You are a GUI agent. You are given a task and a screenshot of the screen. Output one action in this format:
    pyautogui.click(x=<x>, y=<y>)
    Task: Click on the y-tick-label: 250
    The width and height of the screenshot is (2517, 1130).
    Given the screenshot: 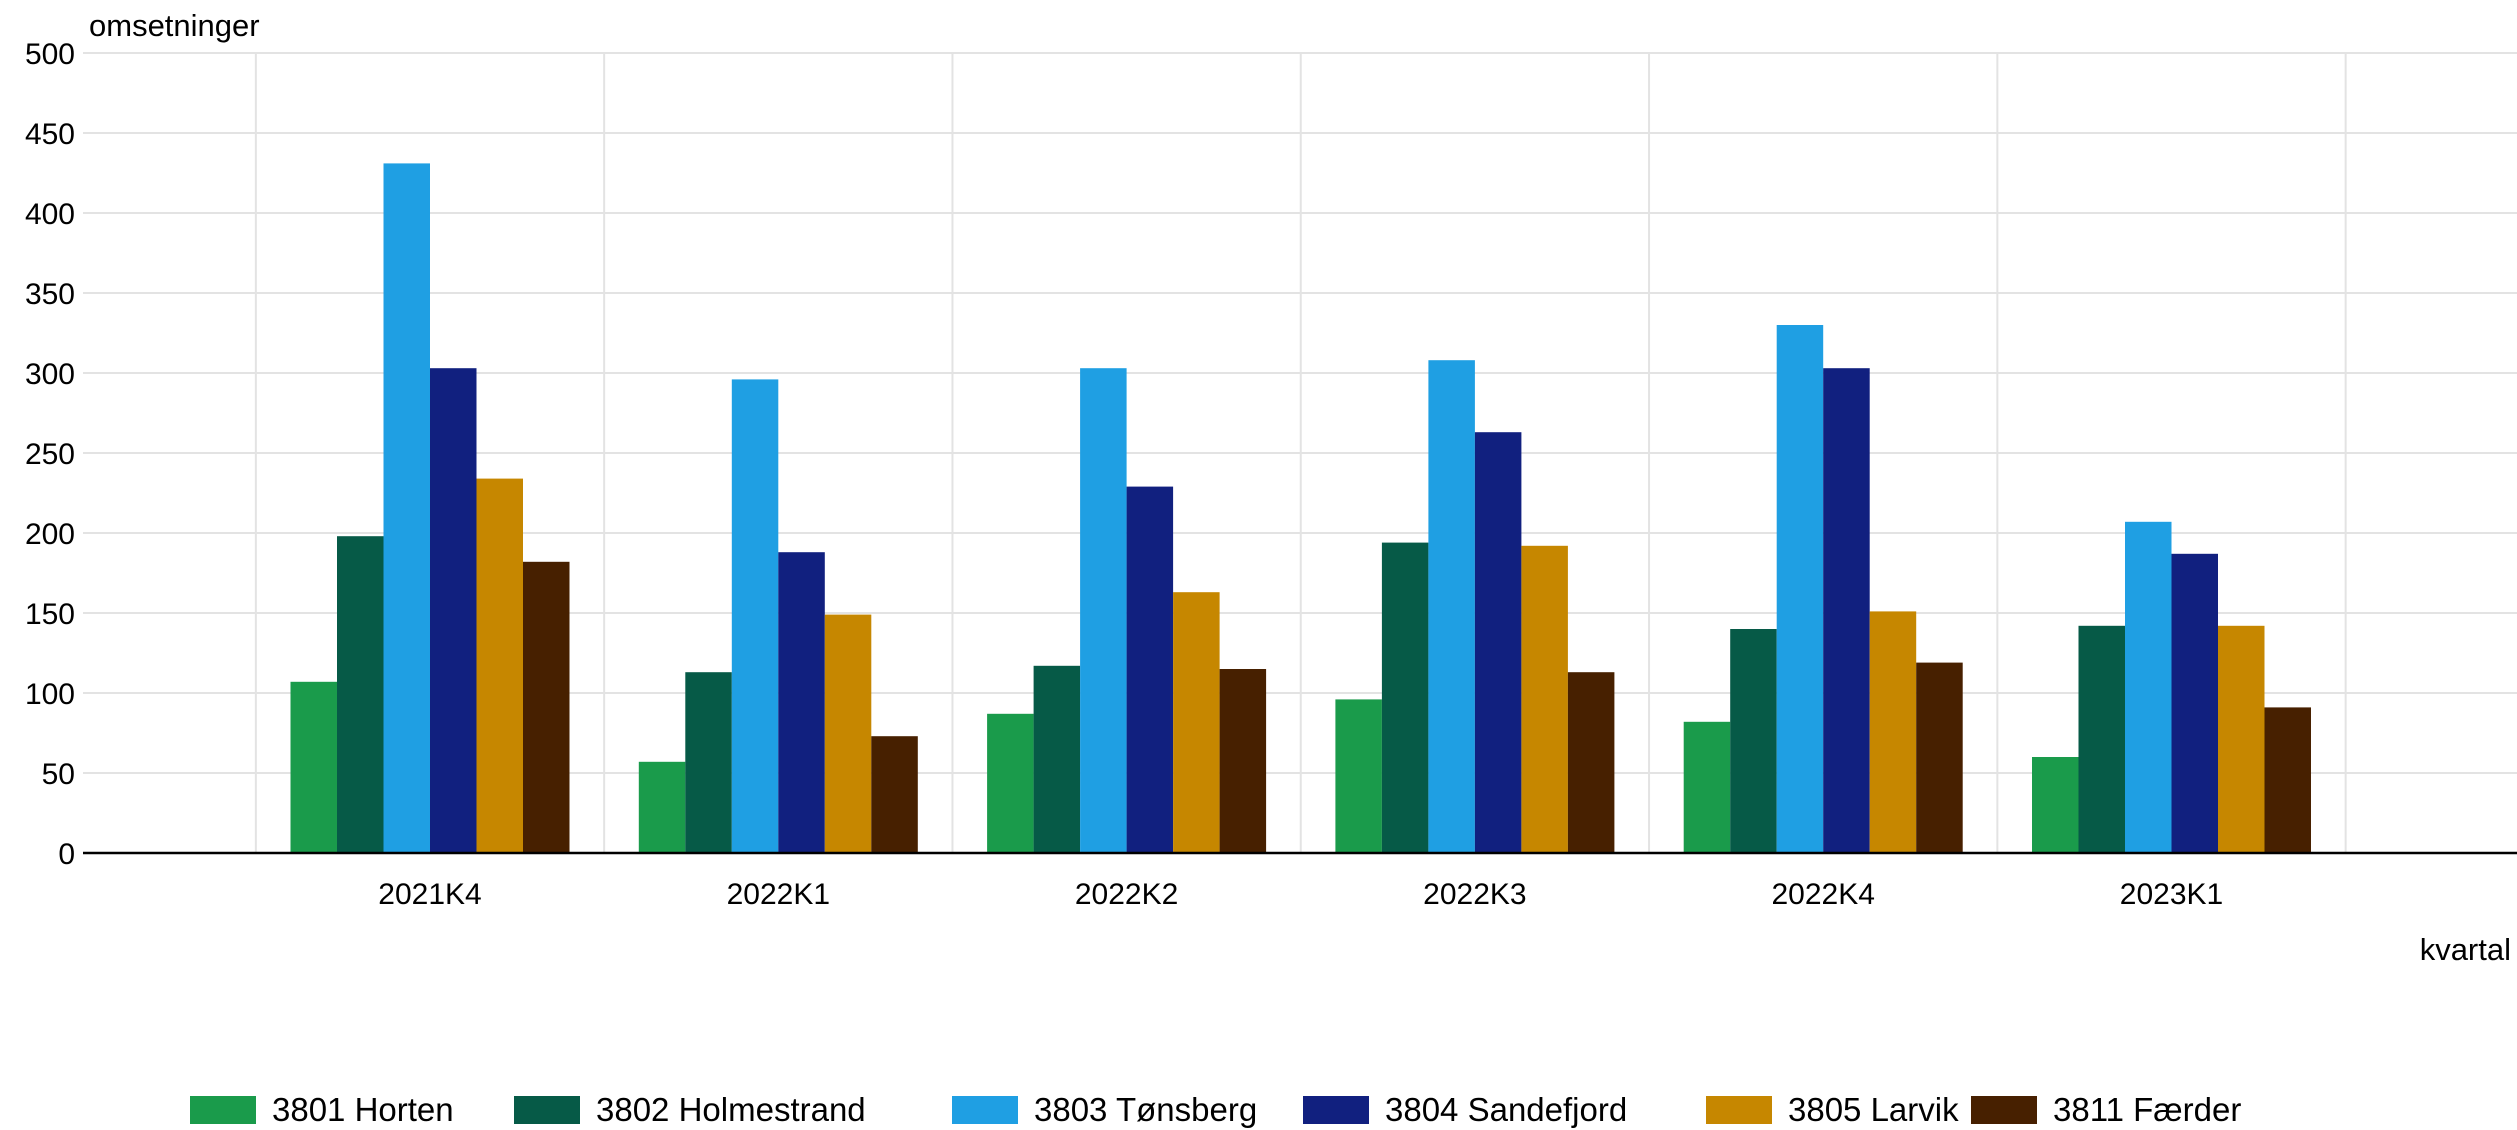 What is the action you would take?
    pyautogui.click(x=50, y=454)
    